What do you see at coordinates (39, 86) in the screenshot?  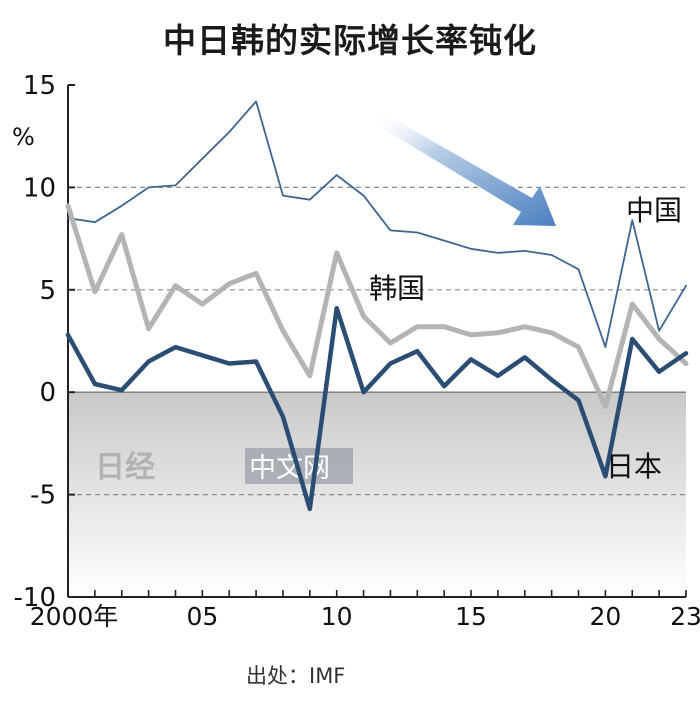 I see `y-tick-label: 15` at bounding box center [39, 86].